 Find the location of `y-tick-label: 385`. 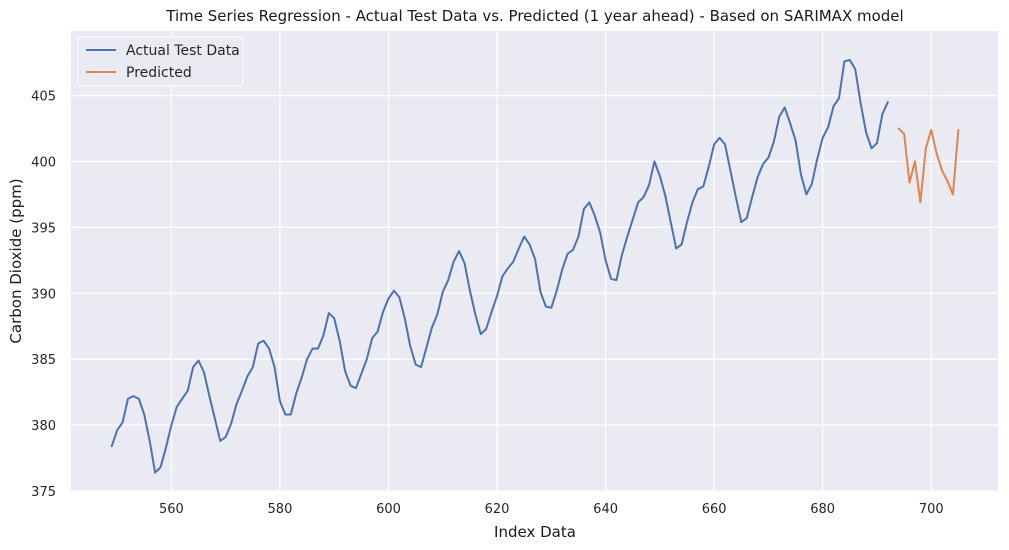

y-tick-label: 385 is located at coordinates (43, 360).